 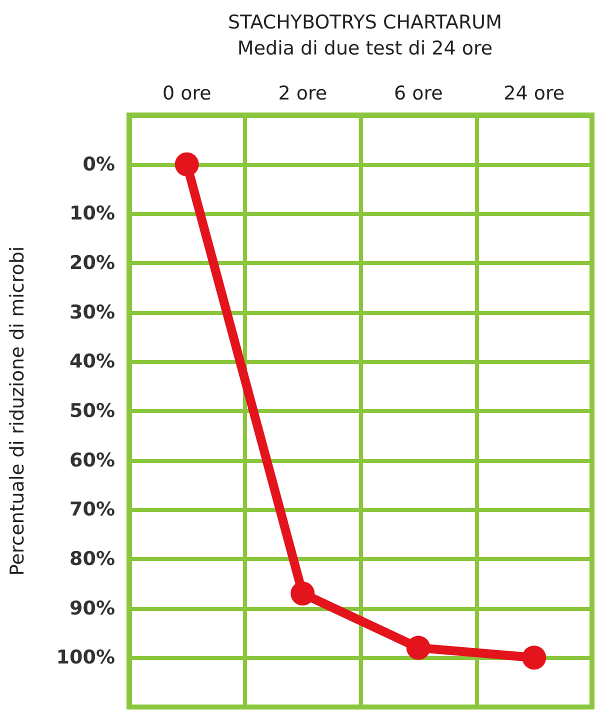 I want to click on y-tick-label: 60%, so click(x=92, y=460).